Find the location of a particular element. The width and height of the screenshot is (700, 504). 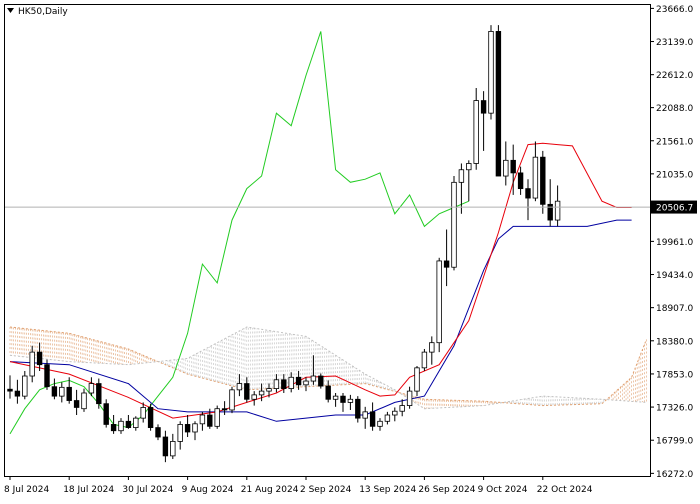

y-tick-label: 21035.0 is located at coordinates (674, 175).